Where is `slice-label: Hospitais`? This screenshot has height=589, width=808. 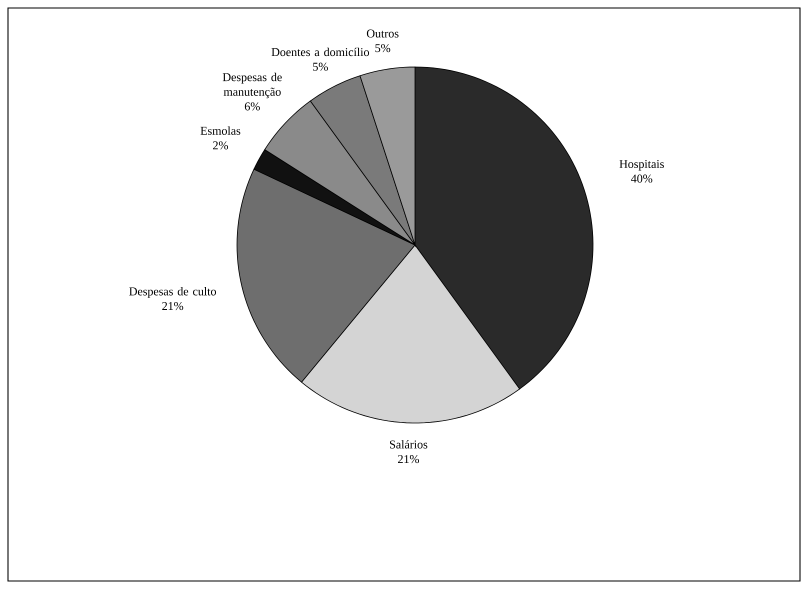 slice-label: Hospitais is located at coordinates (642, 165).